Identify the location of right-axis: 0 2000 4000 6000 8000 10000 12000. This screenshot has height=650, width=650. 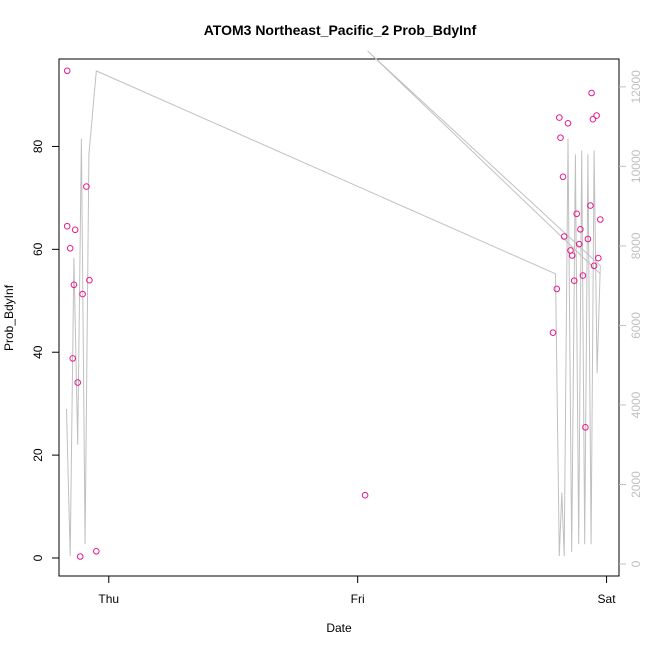
(631, 318).